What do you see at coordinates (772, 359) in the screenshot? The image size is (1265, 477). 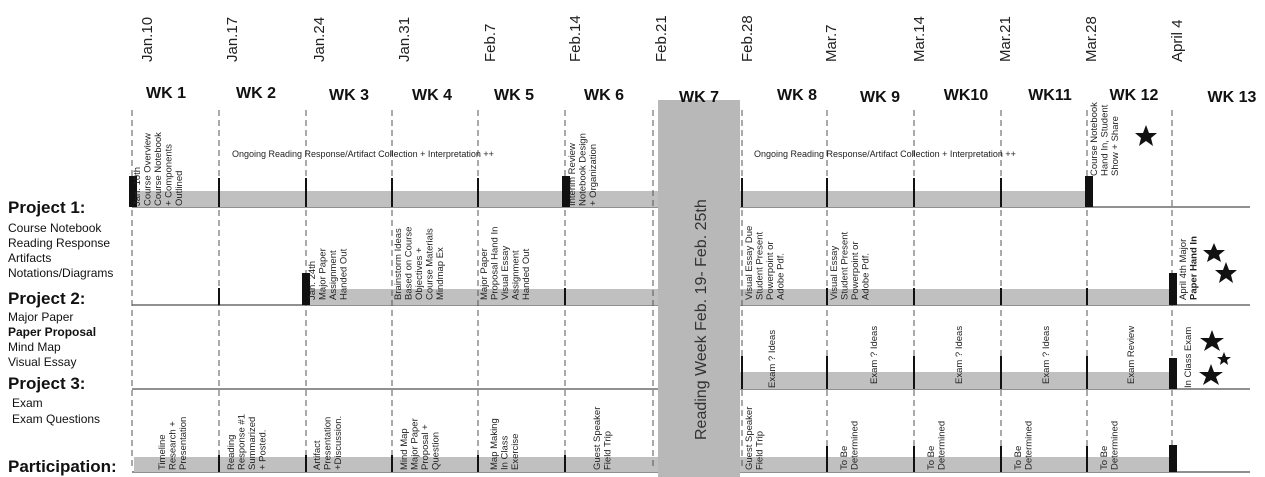 I see `cell-text-r3_w8-line-1: Exam ? Ideas` at bounding box center [772, 359].